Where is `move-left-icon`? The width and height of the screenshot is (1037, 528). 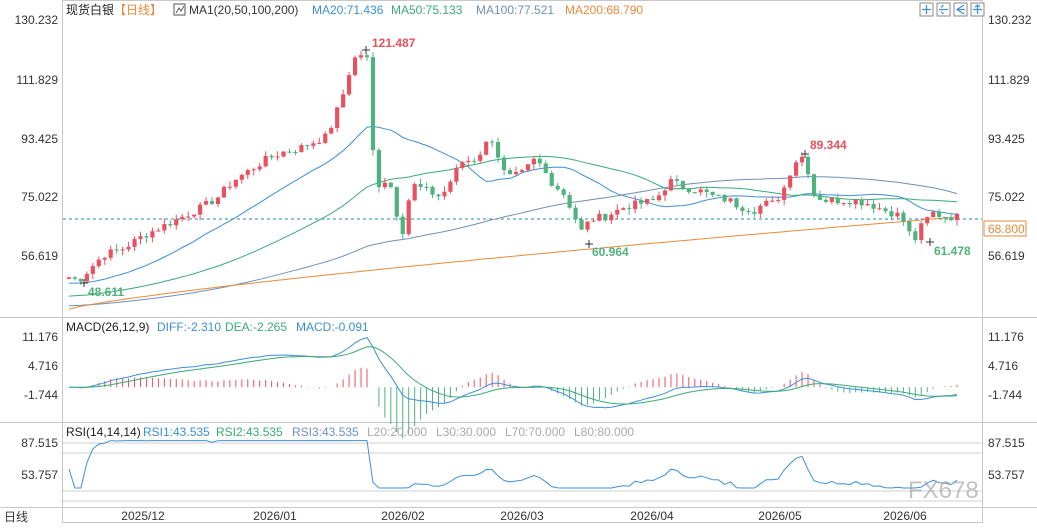 move-left-icon is located at coordinates (960, 9).